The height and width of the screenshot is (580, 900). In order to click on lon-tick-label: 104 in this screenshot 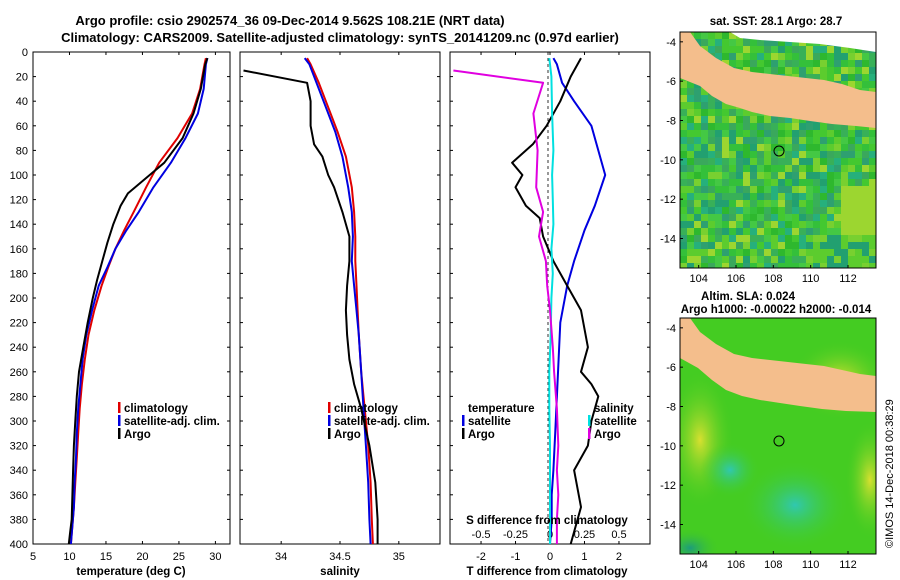, I will do `click(698, 279)`.